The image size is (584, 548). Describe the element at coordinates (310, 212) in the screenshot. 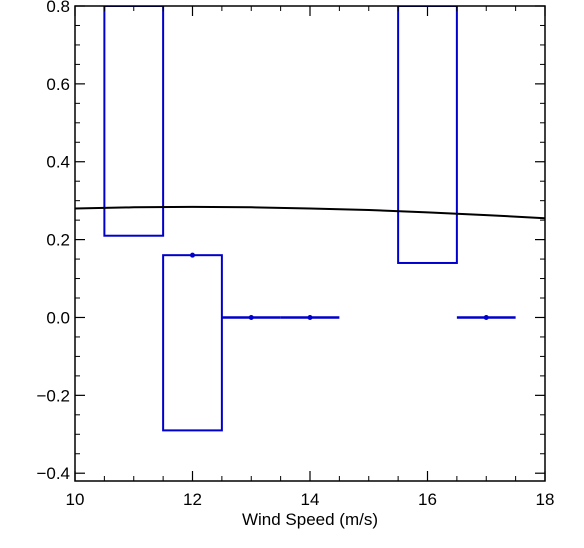

I see `fit-curve` at that location.